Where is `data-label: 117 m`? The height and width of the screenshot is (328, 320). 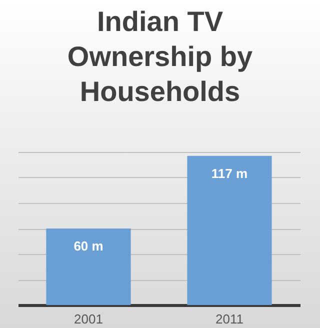
data-label: 117 m is located at coordinates (229, 173).